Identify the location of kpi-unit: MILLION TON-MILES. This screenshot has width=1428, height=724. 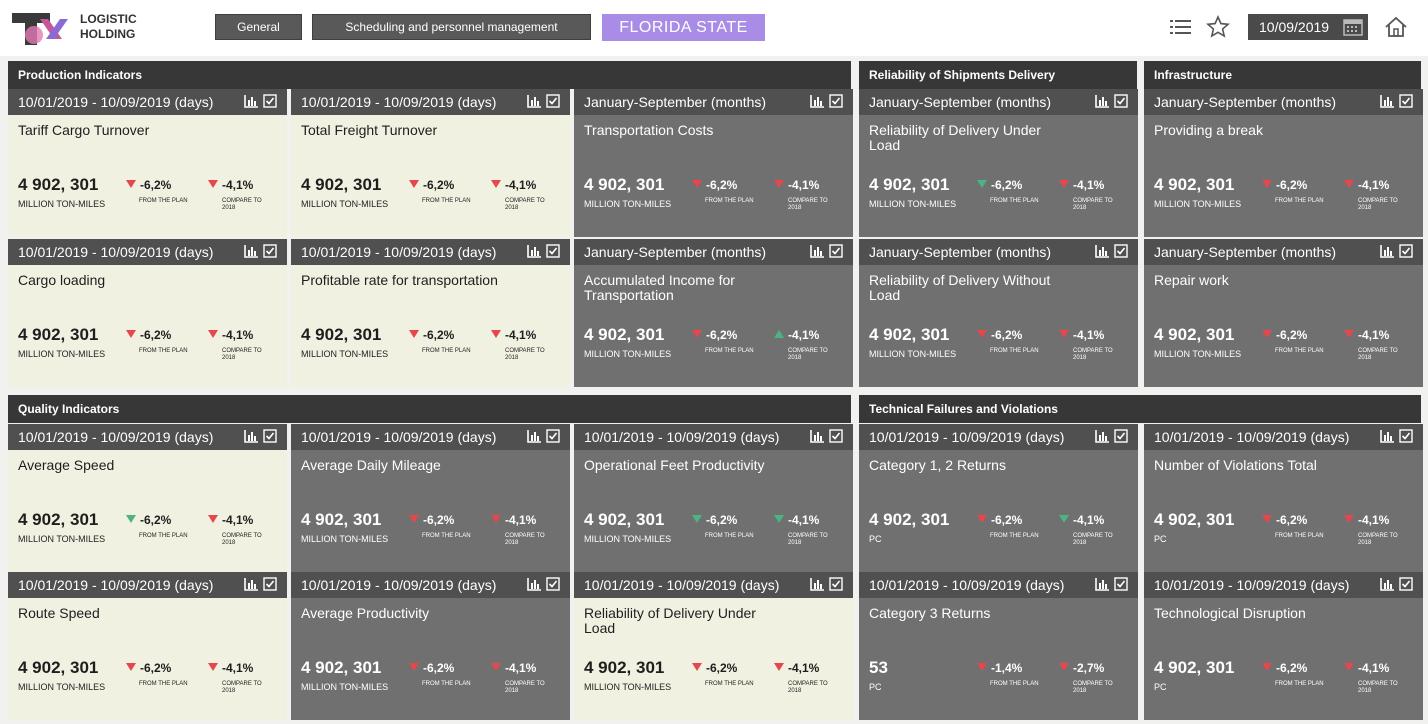
(62, 204).